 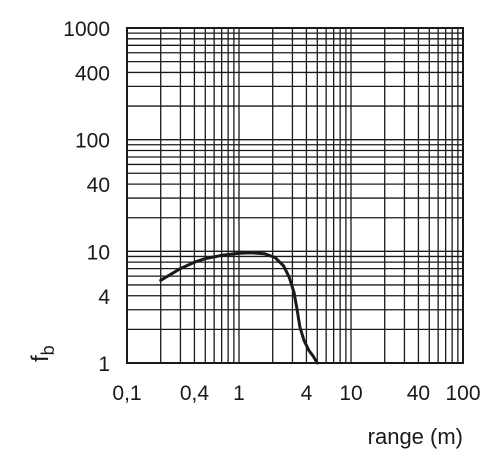 I want to click on x-tick-label: 1, so click(x=239, y=393).